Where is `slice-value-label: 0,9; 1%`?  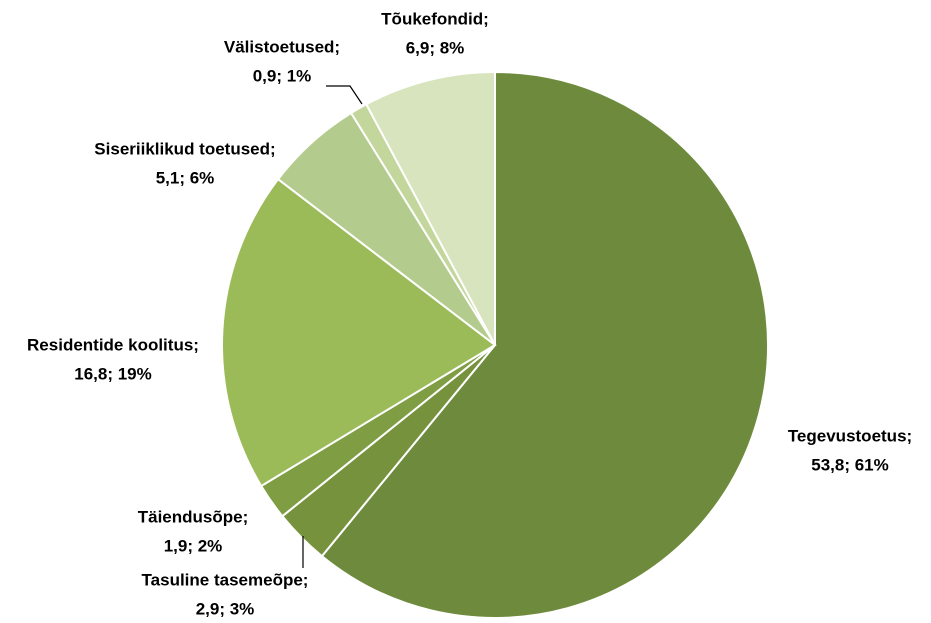 slice-value-label: 0,9; 1% is located at coordinates (282, 75).